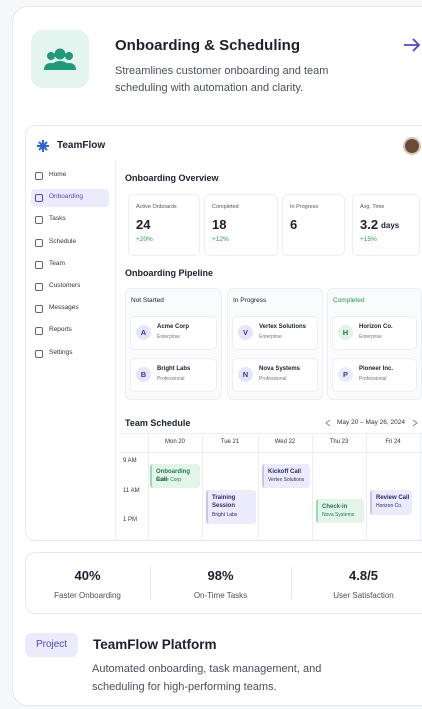 Image resolution: width=422 pixels, height=709 pixels. I want to click on pipeline-column-name: In Progress, so click(250, 300).